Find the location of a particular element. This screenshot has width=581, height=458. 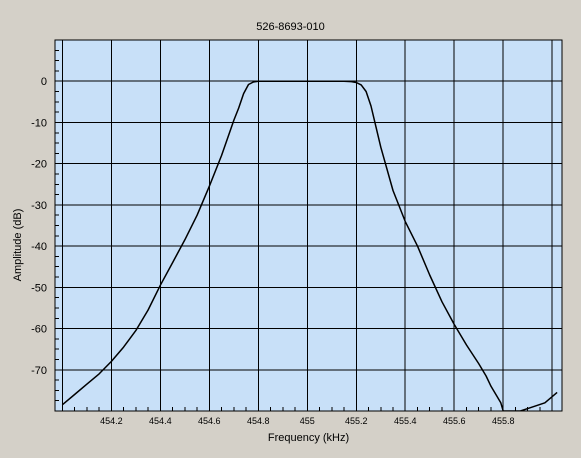

y-tick-label: -60 is located at coordinates (39, 330).